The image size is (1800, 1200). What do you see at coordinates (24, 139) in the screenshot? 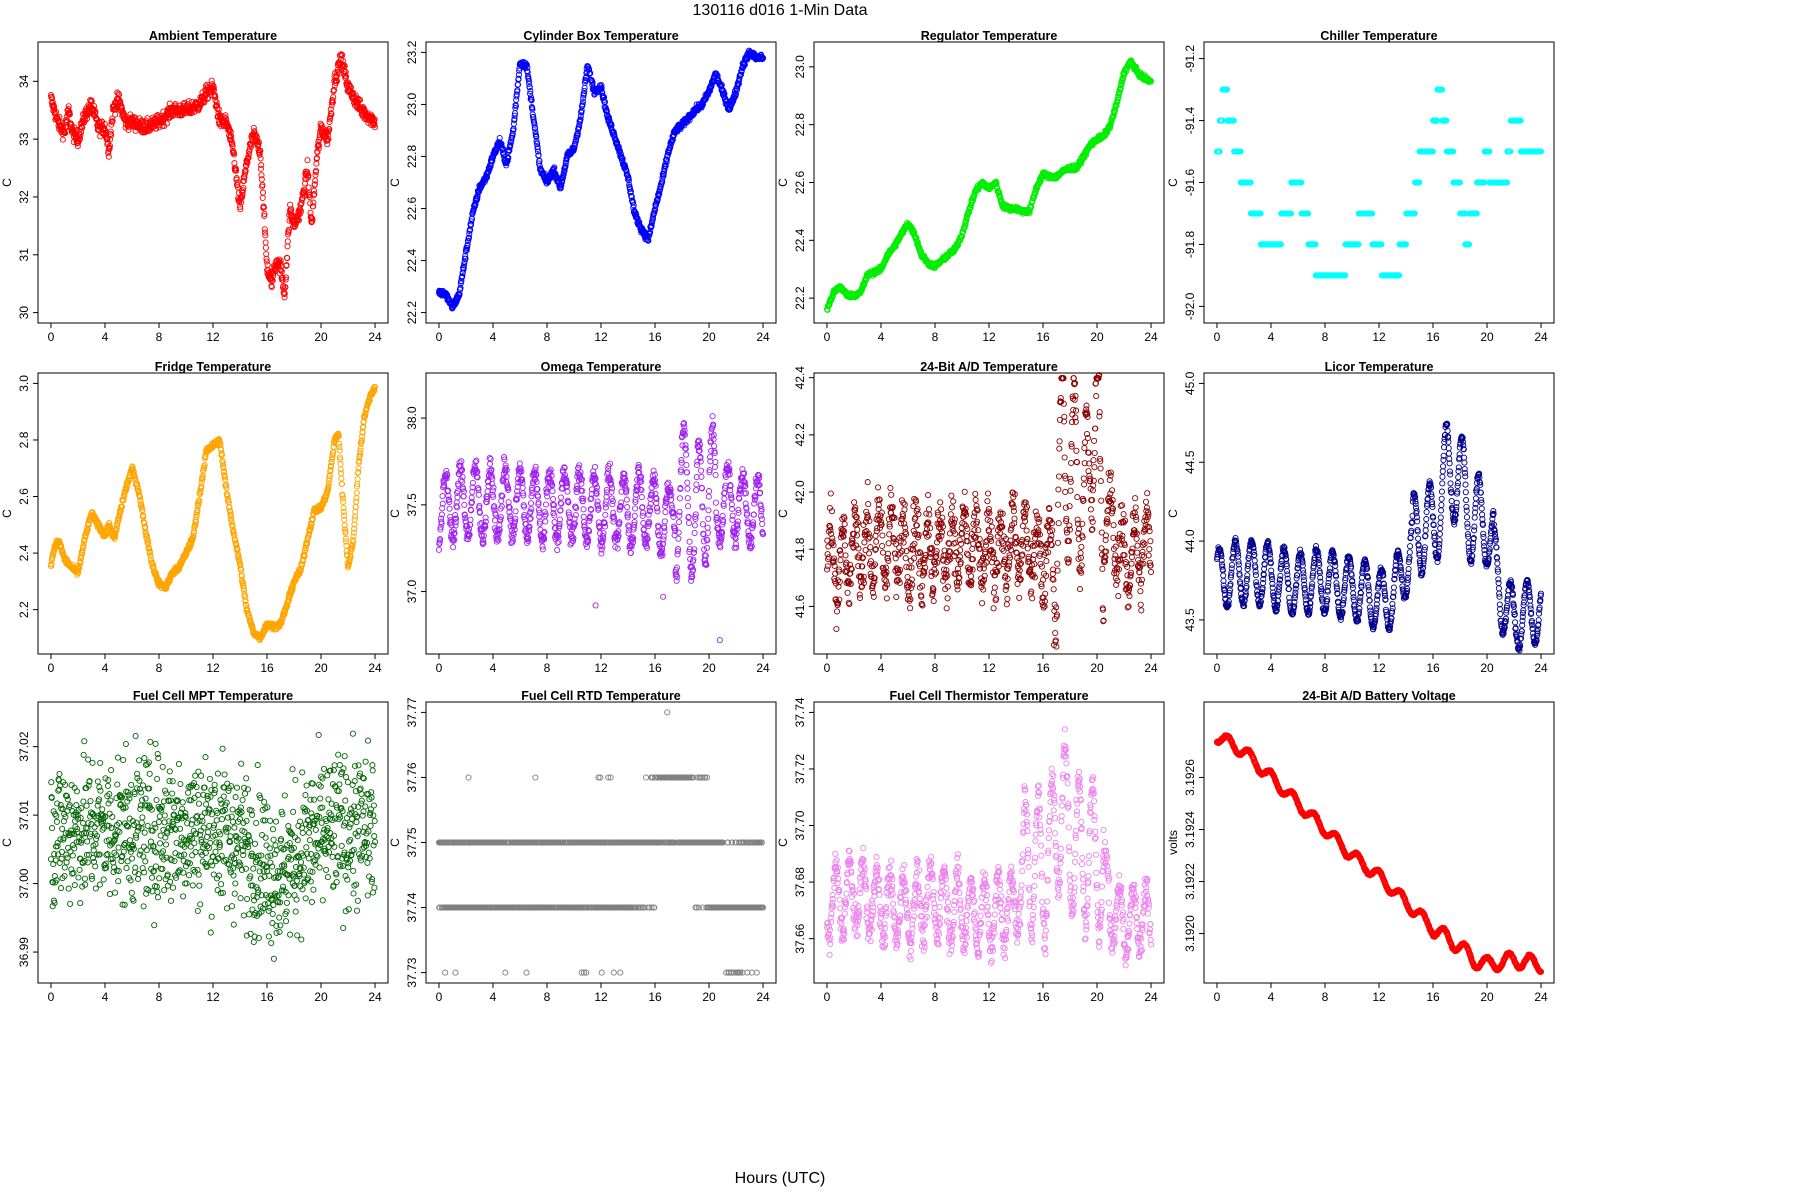
I see `y-tick-label: 33` at bounding box center [24, 139].